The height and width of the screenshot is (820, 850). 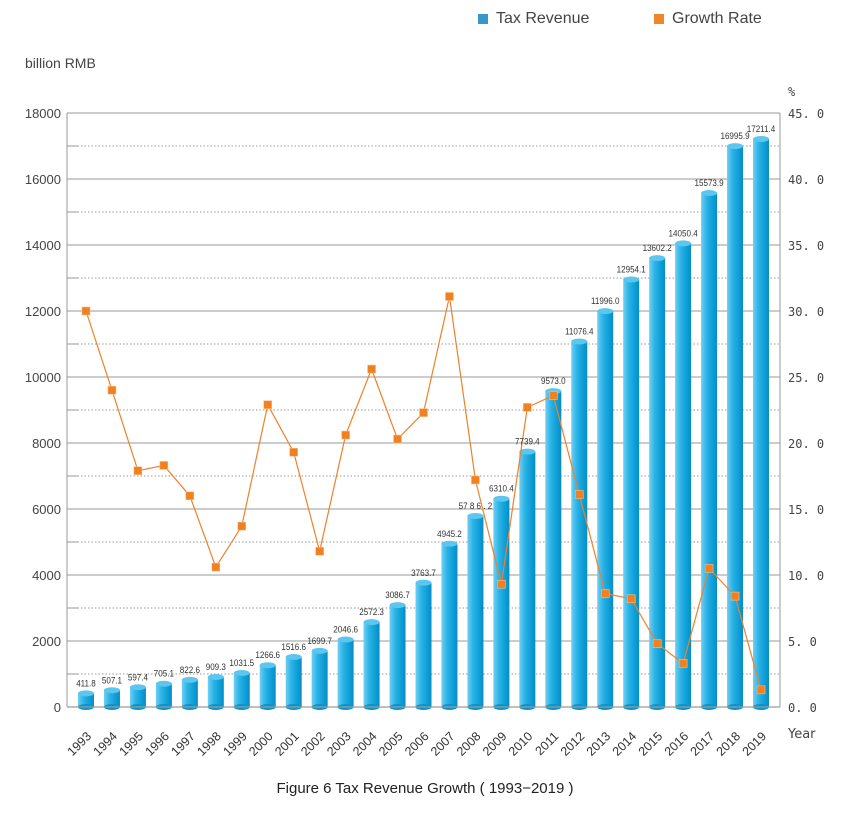 I want to click on left-tick-label: 14000, so click(x=43, y=245).